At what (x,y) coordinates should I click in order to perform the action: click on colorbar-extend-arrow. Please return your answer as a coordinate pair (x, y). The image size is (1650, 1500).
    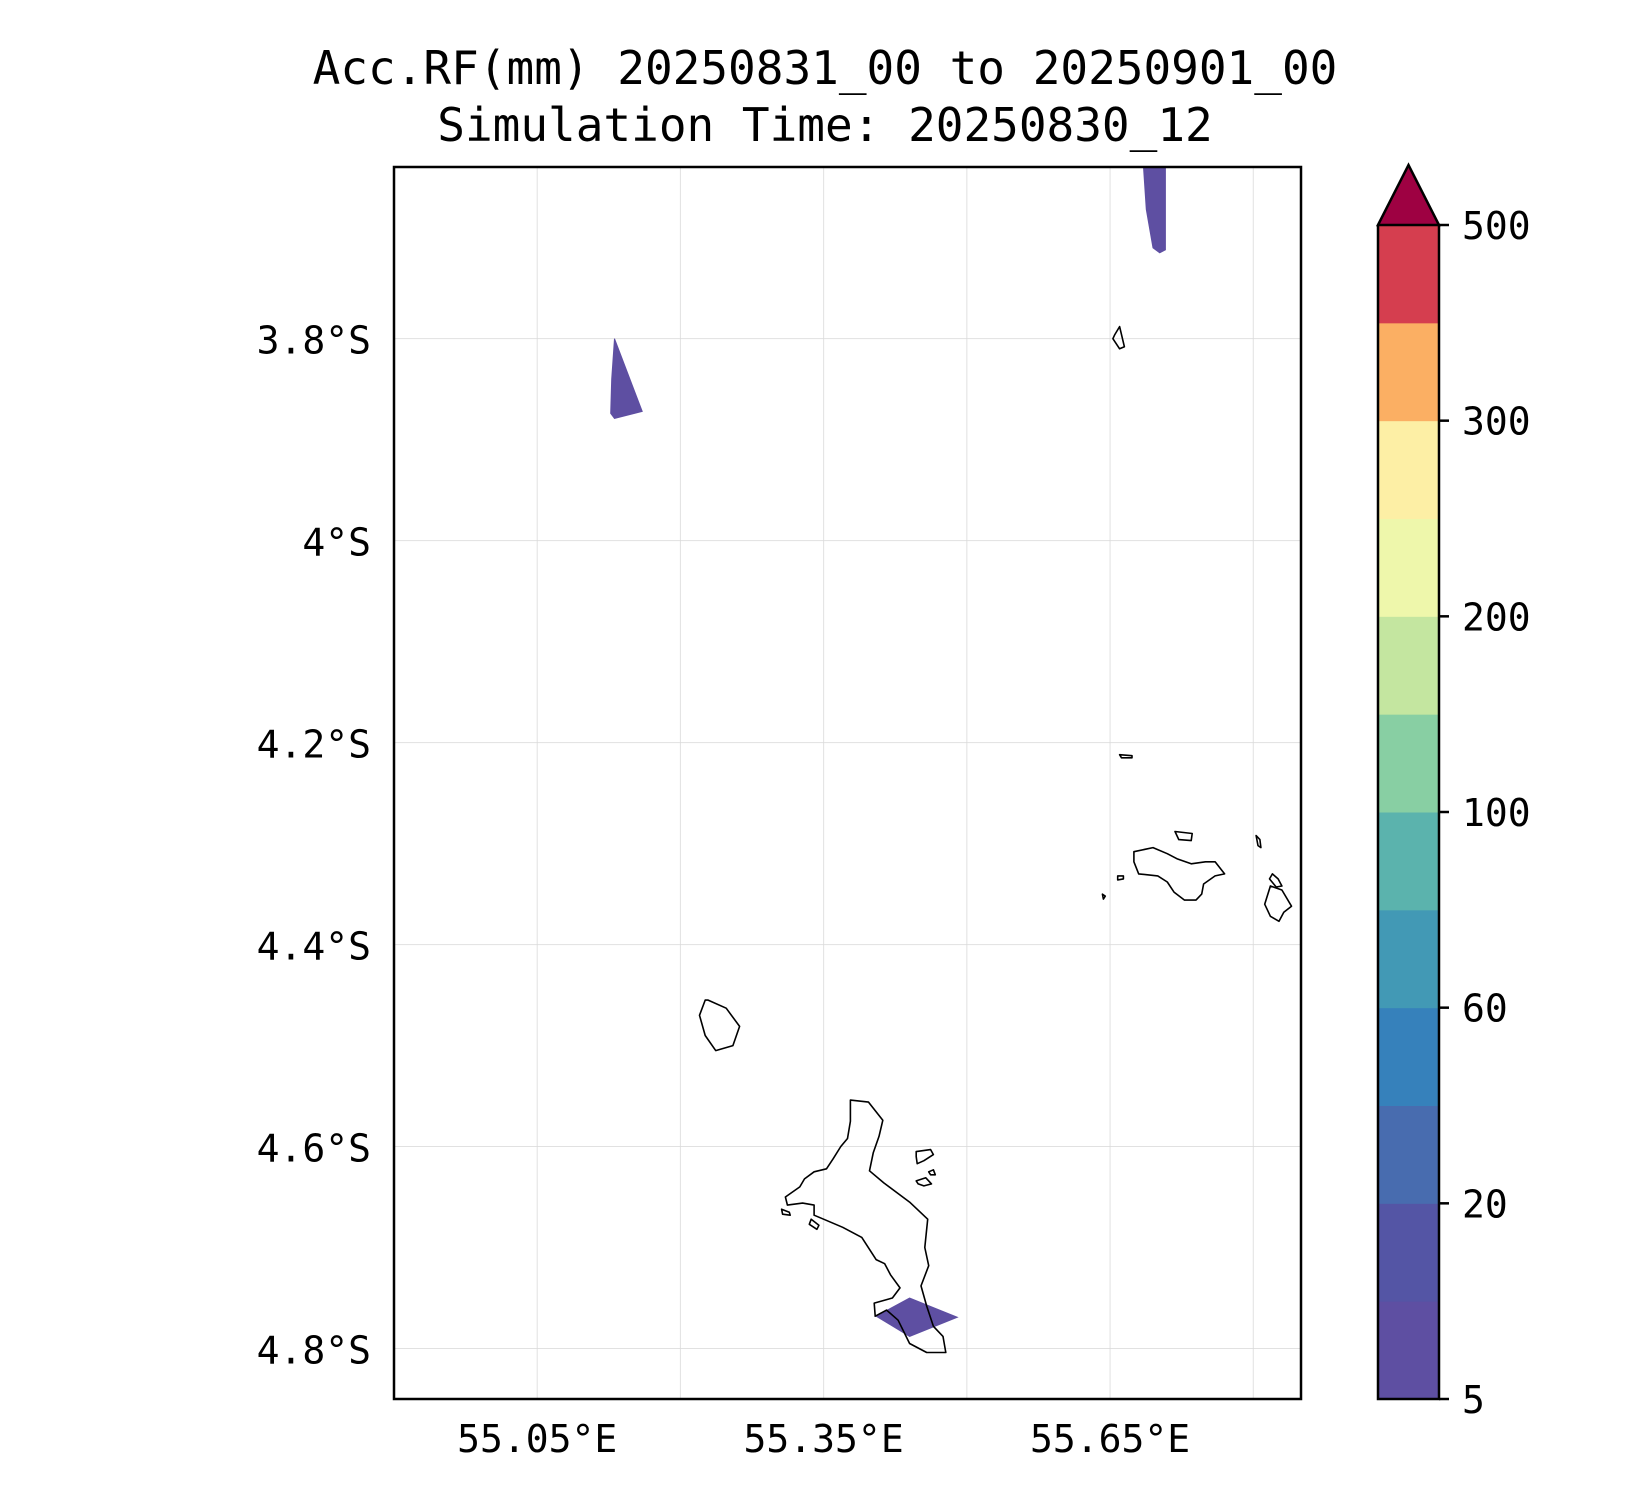
    Looking at the image, I should click on (1408, 194).